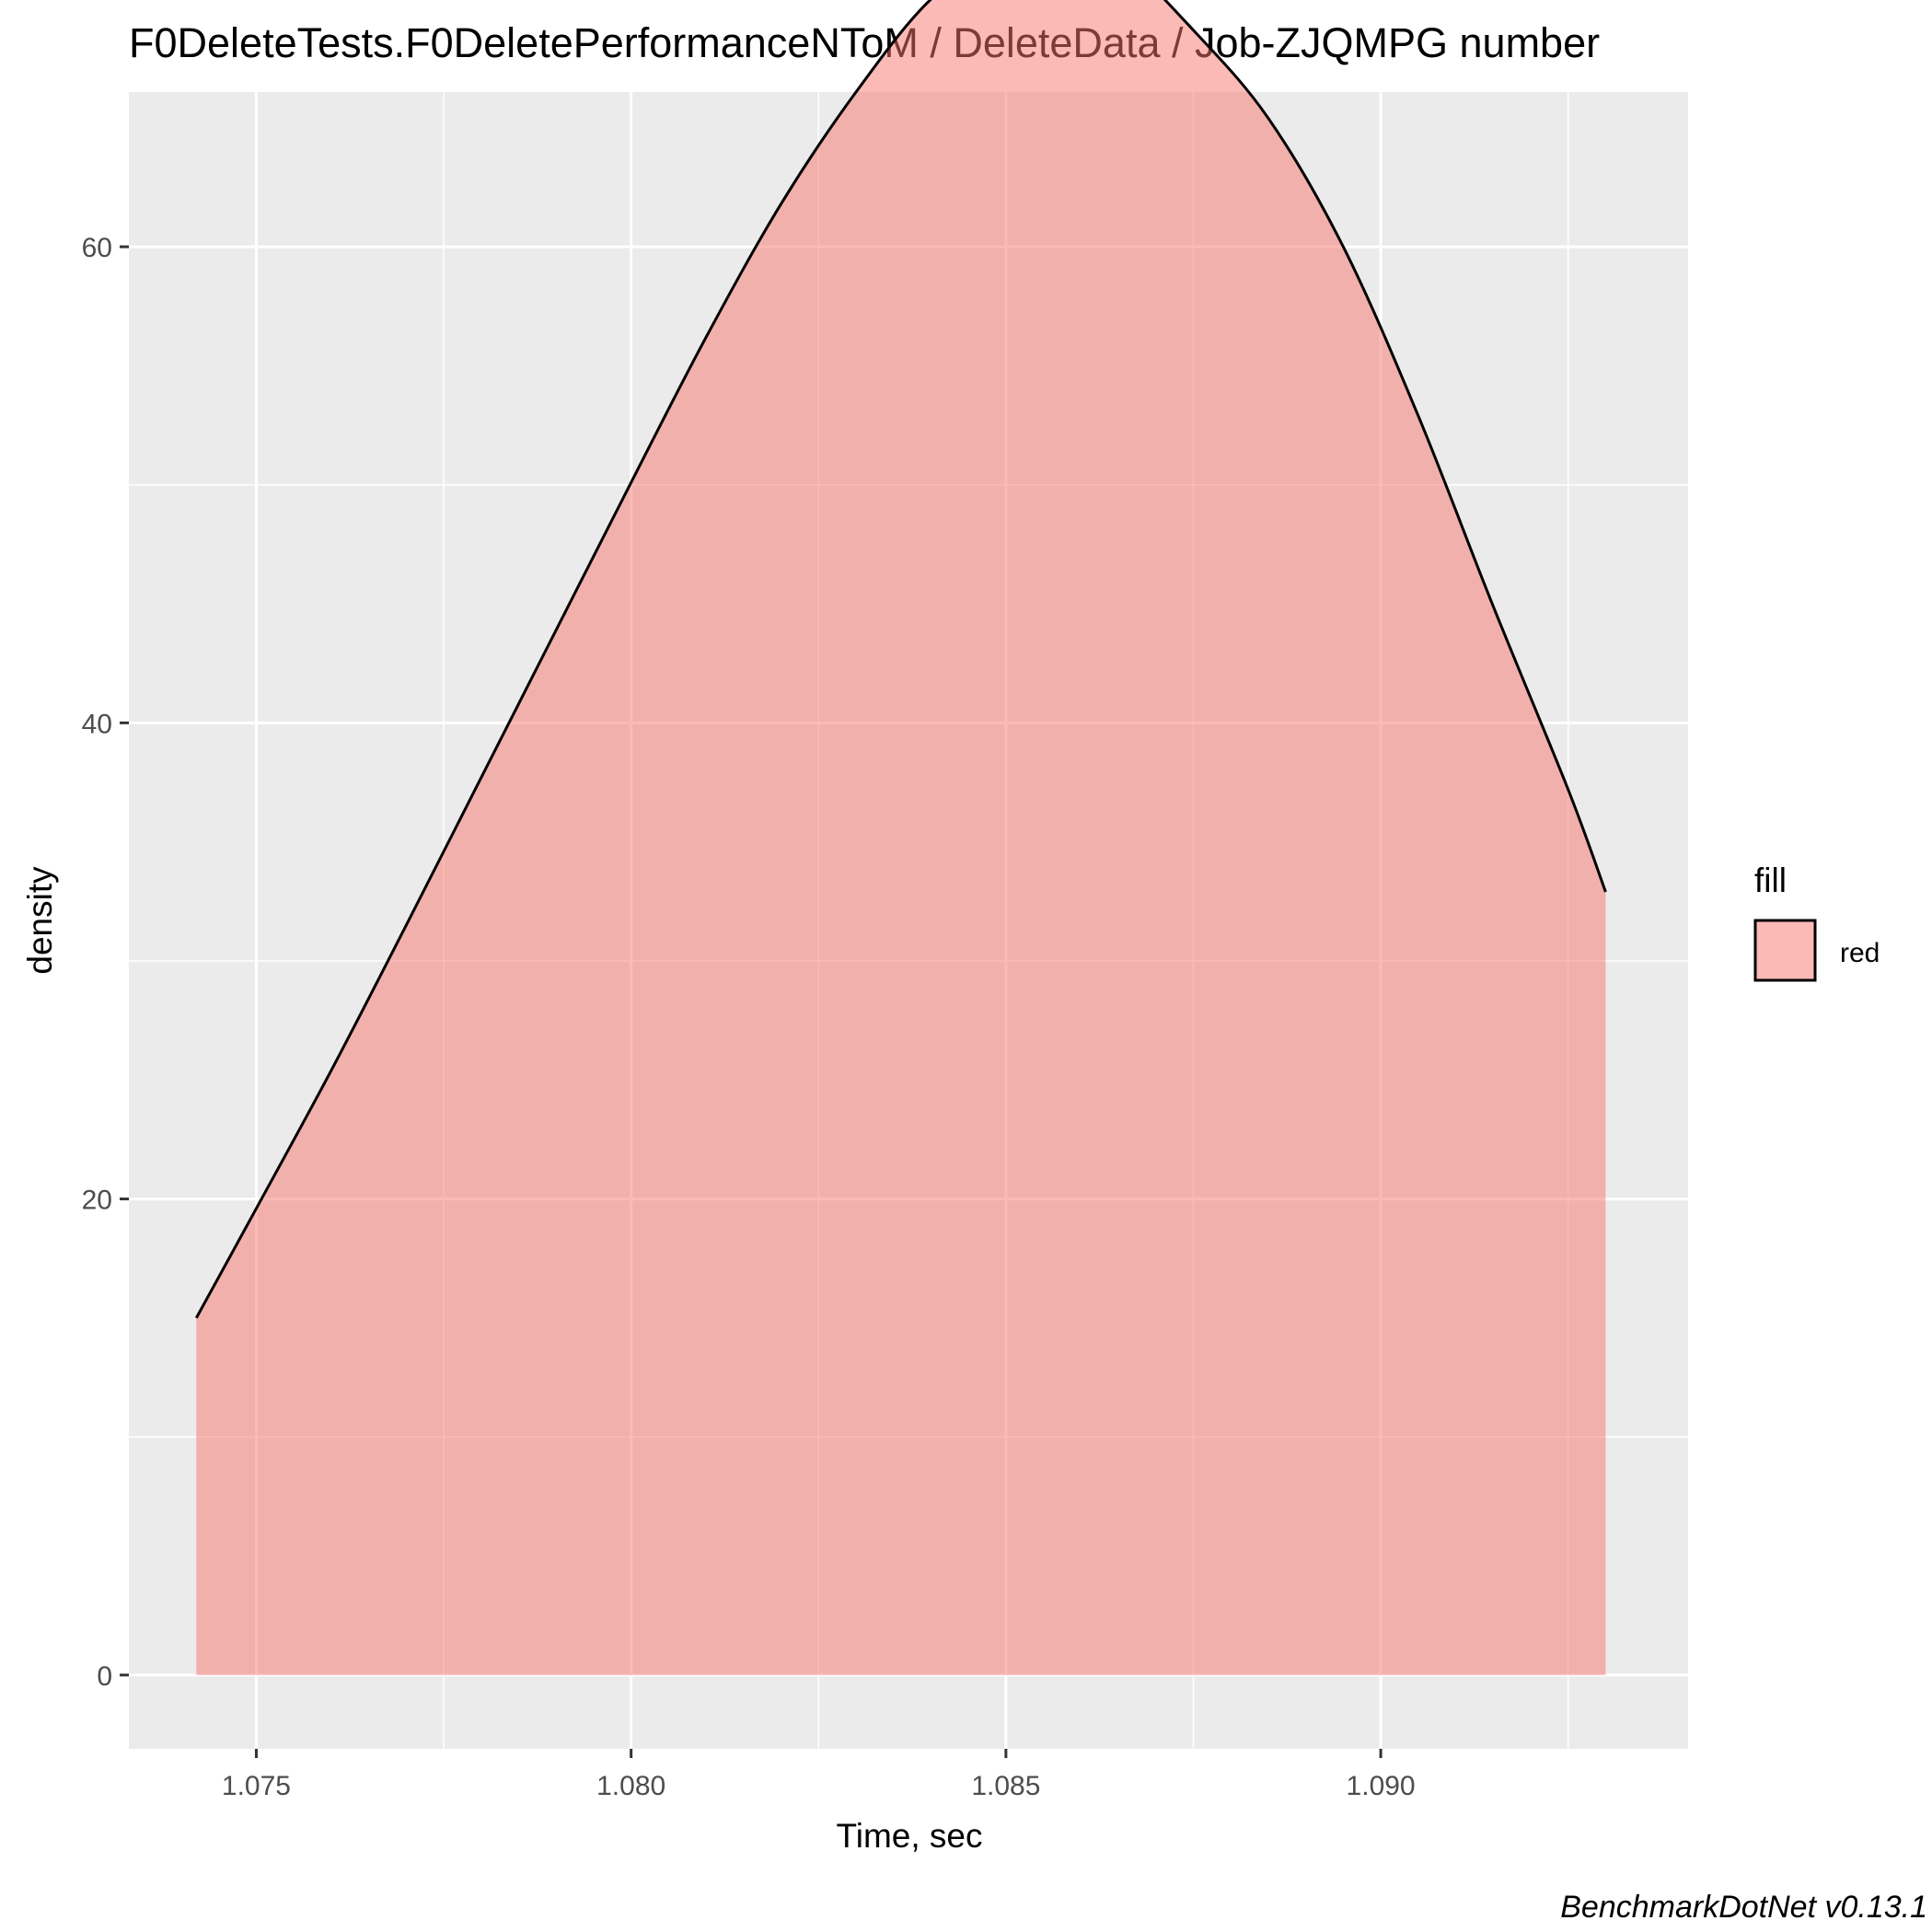 The height and width of the screenshot is (1932, 1932). Describe the element at coordinates (819, 1775) in the screenshot. I see `x-axis-ticks: 1.075 1.080 1.085 1.090` at that location.